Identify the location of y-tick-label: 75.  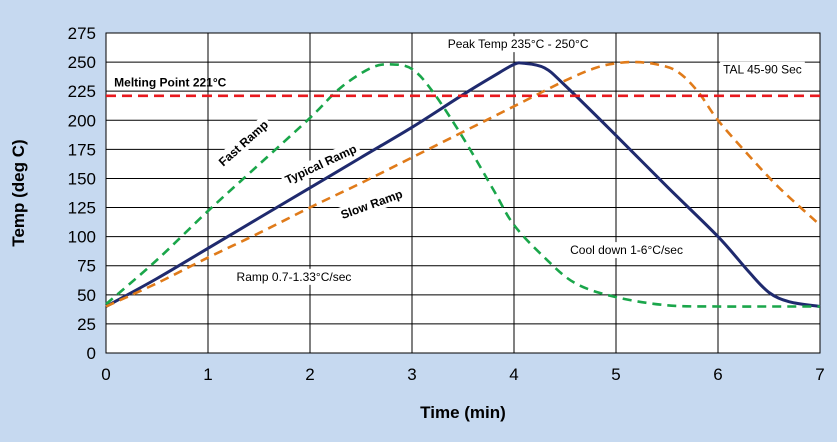
(86, 266).